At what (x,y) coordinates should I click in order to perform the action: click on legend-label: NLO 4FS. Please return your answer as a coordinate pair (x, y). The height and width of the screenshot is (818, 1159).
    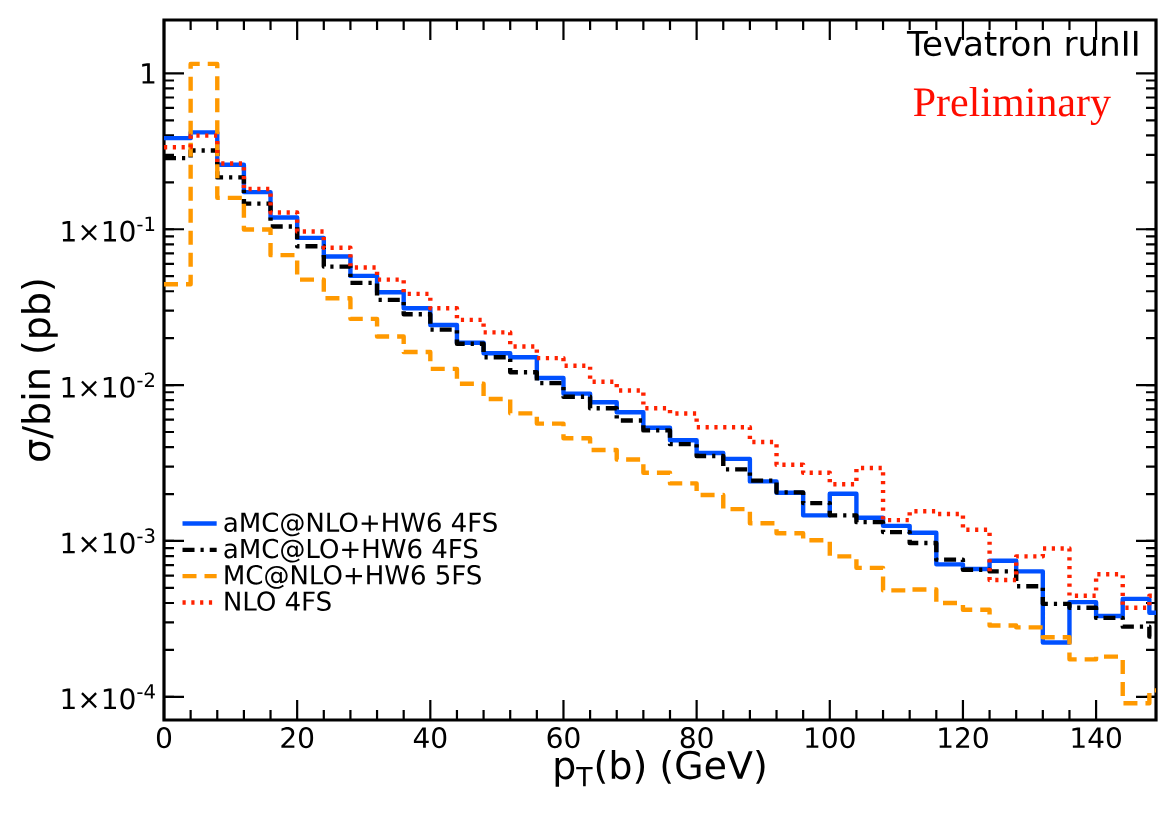
    Looking at the image, I should click on (278, 601).